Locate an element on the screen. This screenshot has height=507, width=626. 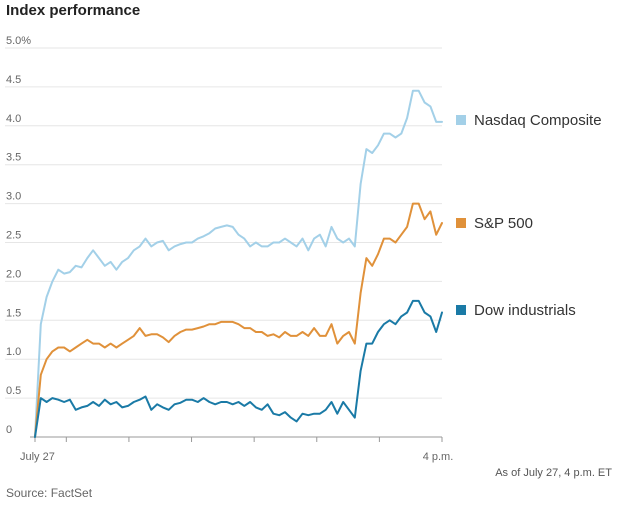
chart-title: Index performance is located at coordinates (73, 10).